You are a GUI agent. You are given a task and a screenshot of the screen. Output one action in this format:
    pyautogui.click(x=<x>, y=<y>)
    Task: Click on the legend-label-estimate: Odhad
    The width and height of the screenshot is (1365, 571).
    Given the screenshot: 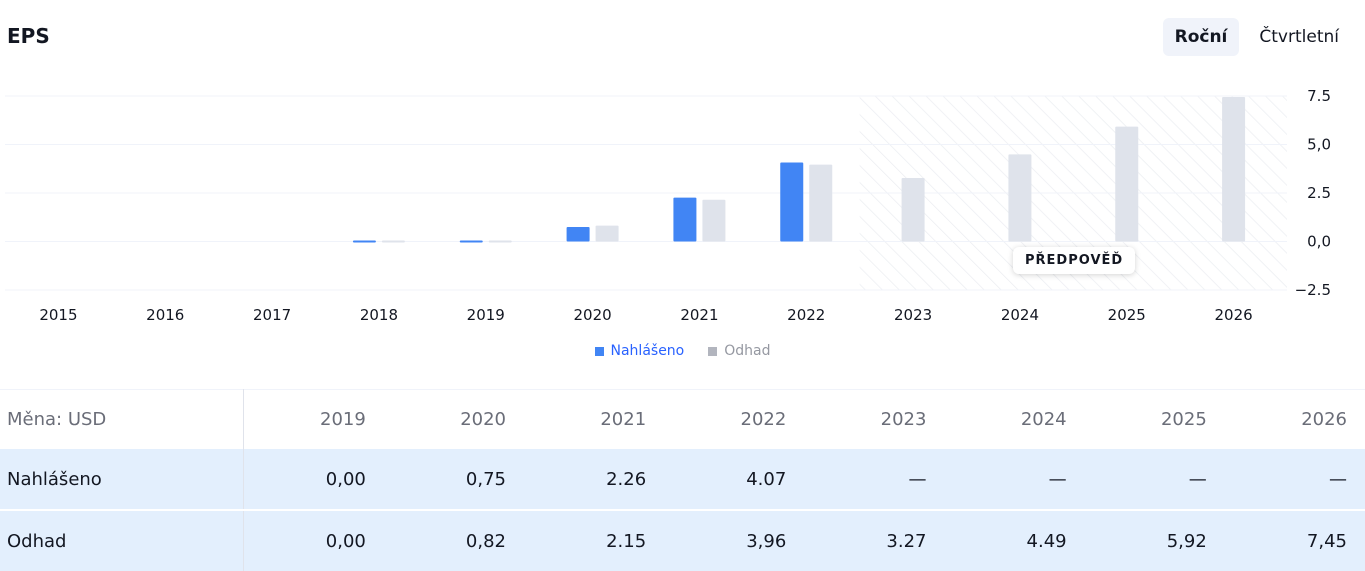 What is the action you would take?
    pyautogui.click(x=747, y=351)
    